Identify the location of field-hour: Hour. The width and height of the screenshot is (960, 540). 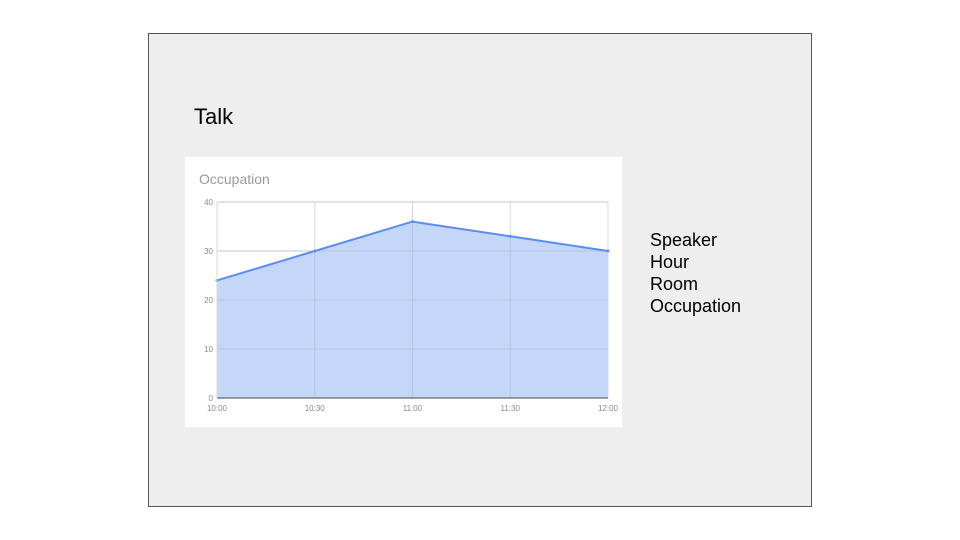
(670, 262).